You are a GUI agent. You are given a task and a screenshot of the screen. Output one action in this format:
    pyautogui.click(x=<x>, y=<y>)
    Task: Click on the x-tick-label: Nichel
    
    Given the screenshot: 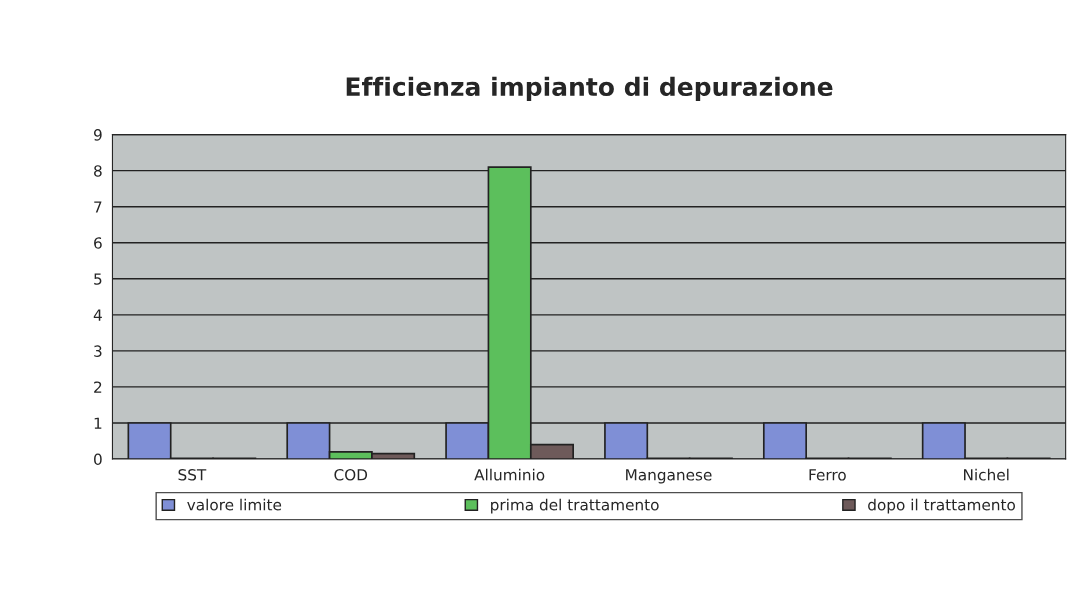 What is the action you would take?
    pyautogui.click(x=986, y=474)
    